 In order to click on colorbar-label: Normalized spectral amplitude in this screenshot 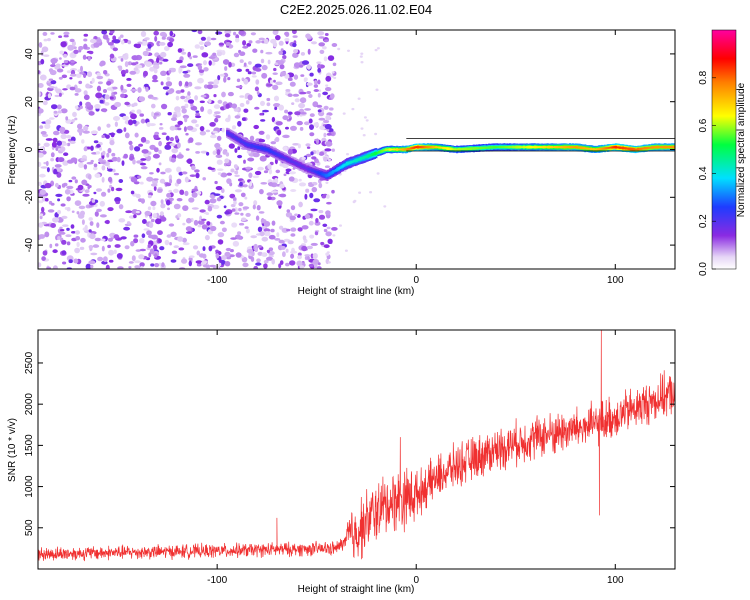, I will do `click(741, 149)`.